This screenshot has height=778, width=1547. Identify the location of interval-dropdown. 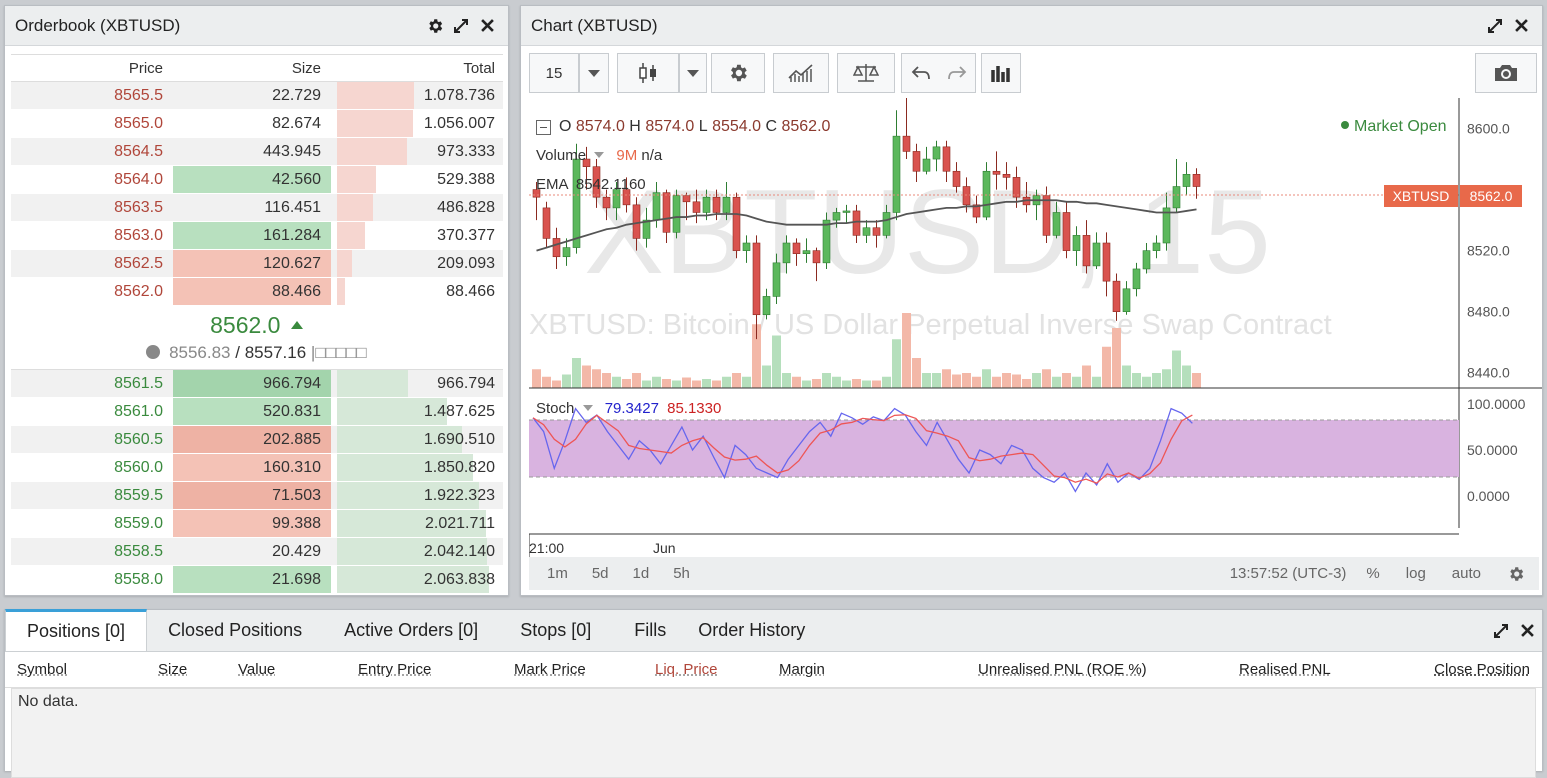
(594, 73).